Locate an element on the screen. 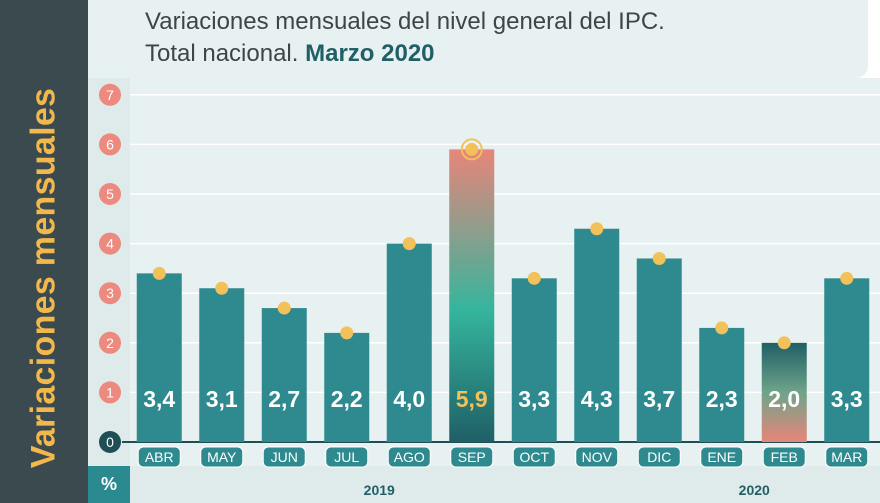 The width and height of the screenshot is (880, 503). x-tick-label: JUN is located at coordinates (284, 457).